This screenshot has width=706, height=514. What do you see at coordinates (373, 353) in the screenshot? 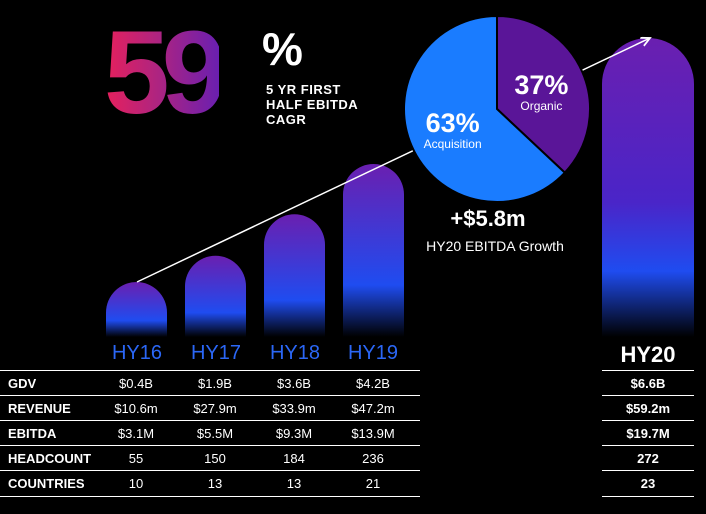
I see `category-label: HY19` at bounding box center [373, 353].